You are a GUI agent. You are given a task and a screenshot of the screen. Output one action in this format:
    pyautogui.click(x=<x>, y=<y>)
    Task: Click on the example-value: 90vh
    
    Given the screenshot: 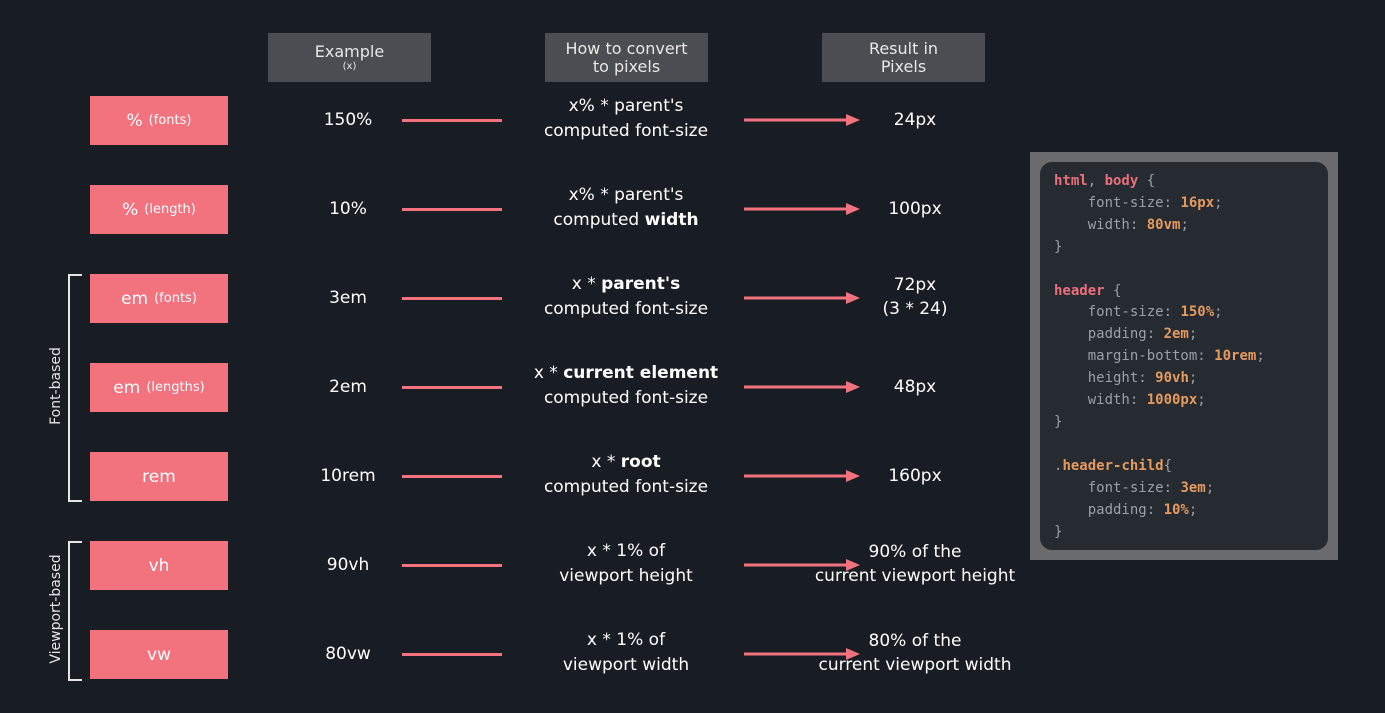 What is the action you would take?
    pyautogui.click(x=348, y=565)
    